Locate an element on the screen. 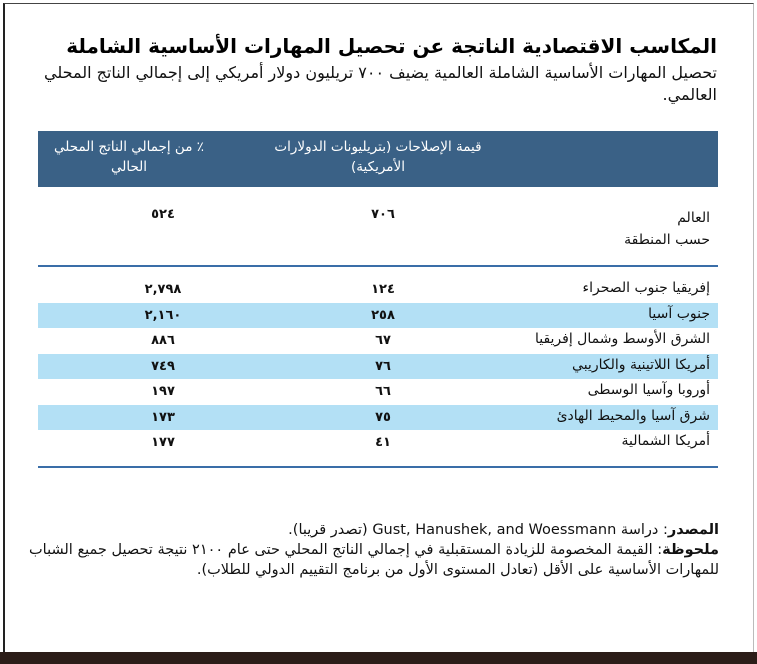 The width and height of the screenshot is (757, 664). source-text-end: (تصدر قريبا). is located at coordinates (330, 530).